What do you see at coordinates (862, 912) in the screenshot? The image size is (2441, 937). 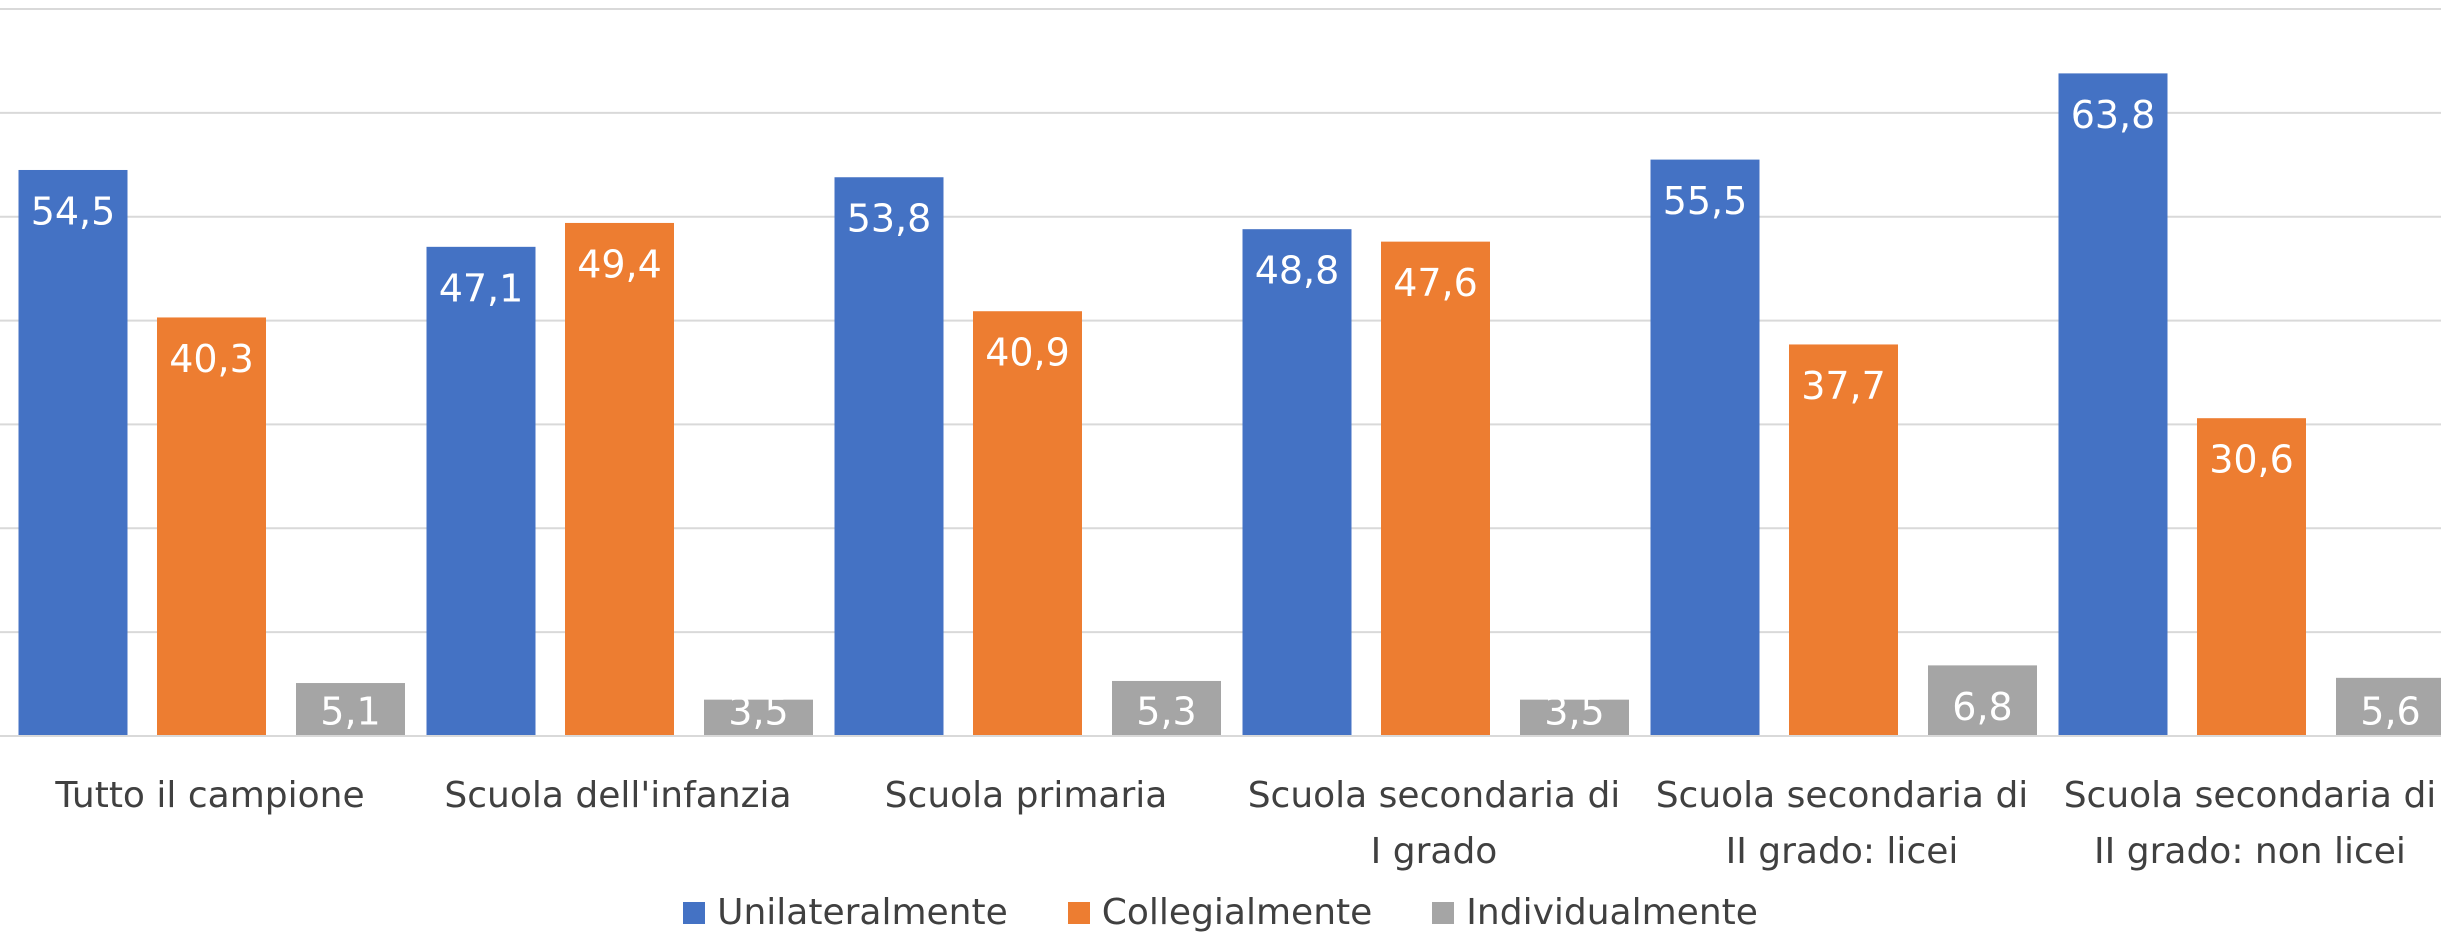 I see `legend-label: Unilateralmente` at bounding box center [862, 912].